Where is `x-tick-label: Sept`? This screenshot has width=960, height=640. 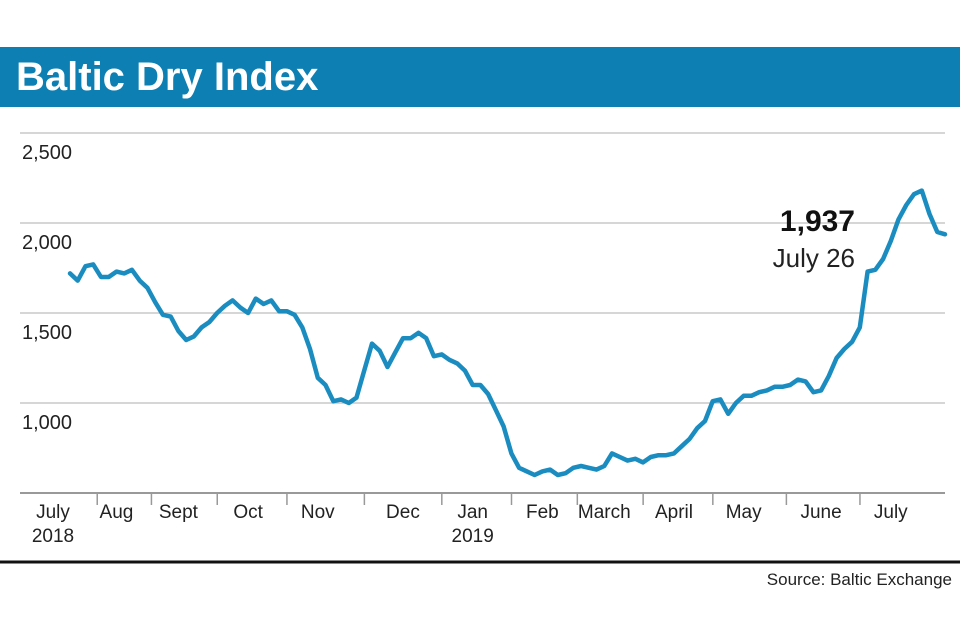
x-tick-label: Sept is located at coordinates (178, 512).